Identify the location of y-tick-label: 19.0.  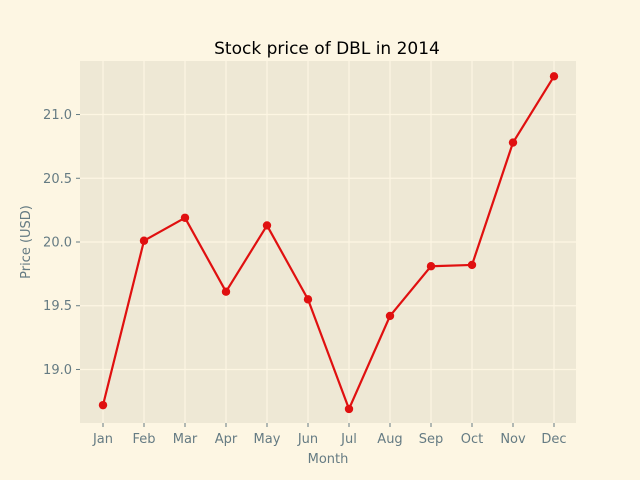
(57, 370).